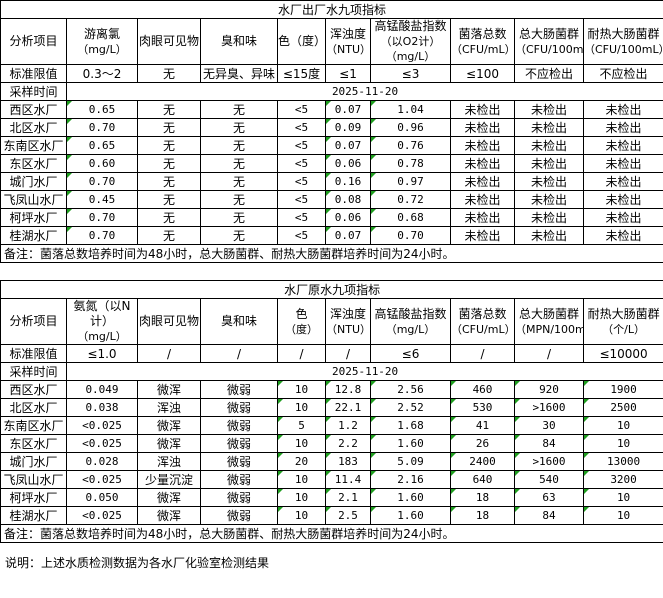  I want to click on cell-value: 20, so click(301, 461).